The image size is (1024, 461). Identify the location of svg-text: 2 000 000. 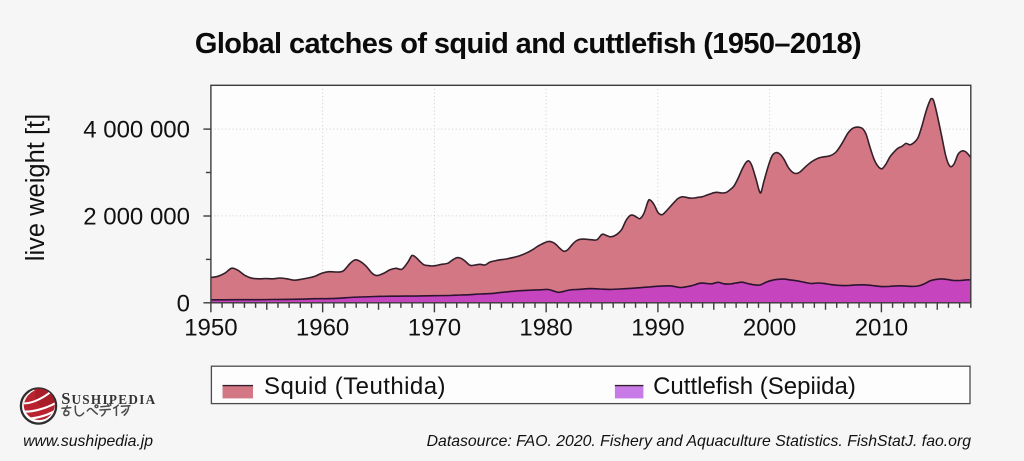
(136, 217).